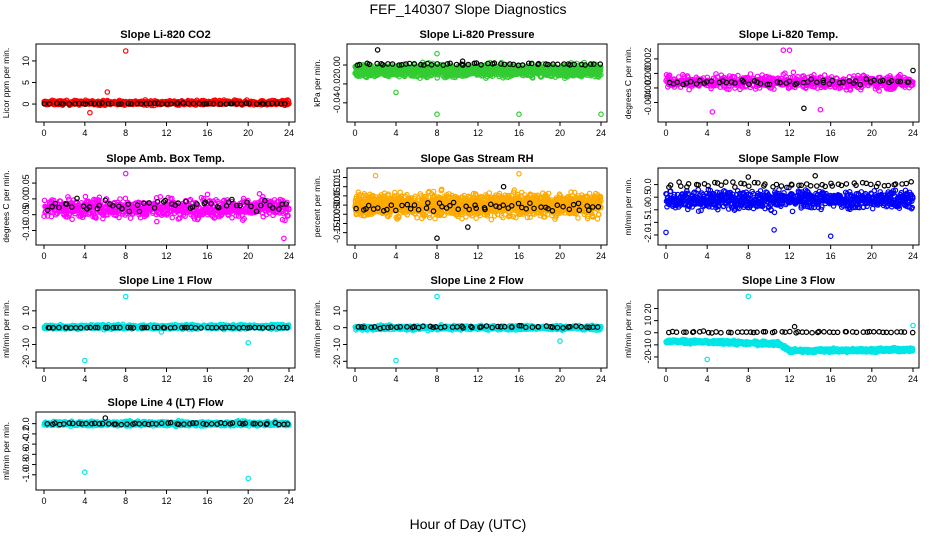 The image size is (936, 540). What do you see at coordinates (477, 35) in the screenshot?
I see `panel-title: Slope Li-820 Pressure` at bounding box center [477, 35].